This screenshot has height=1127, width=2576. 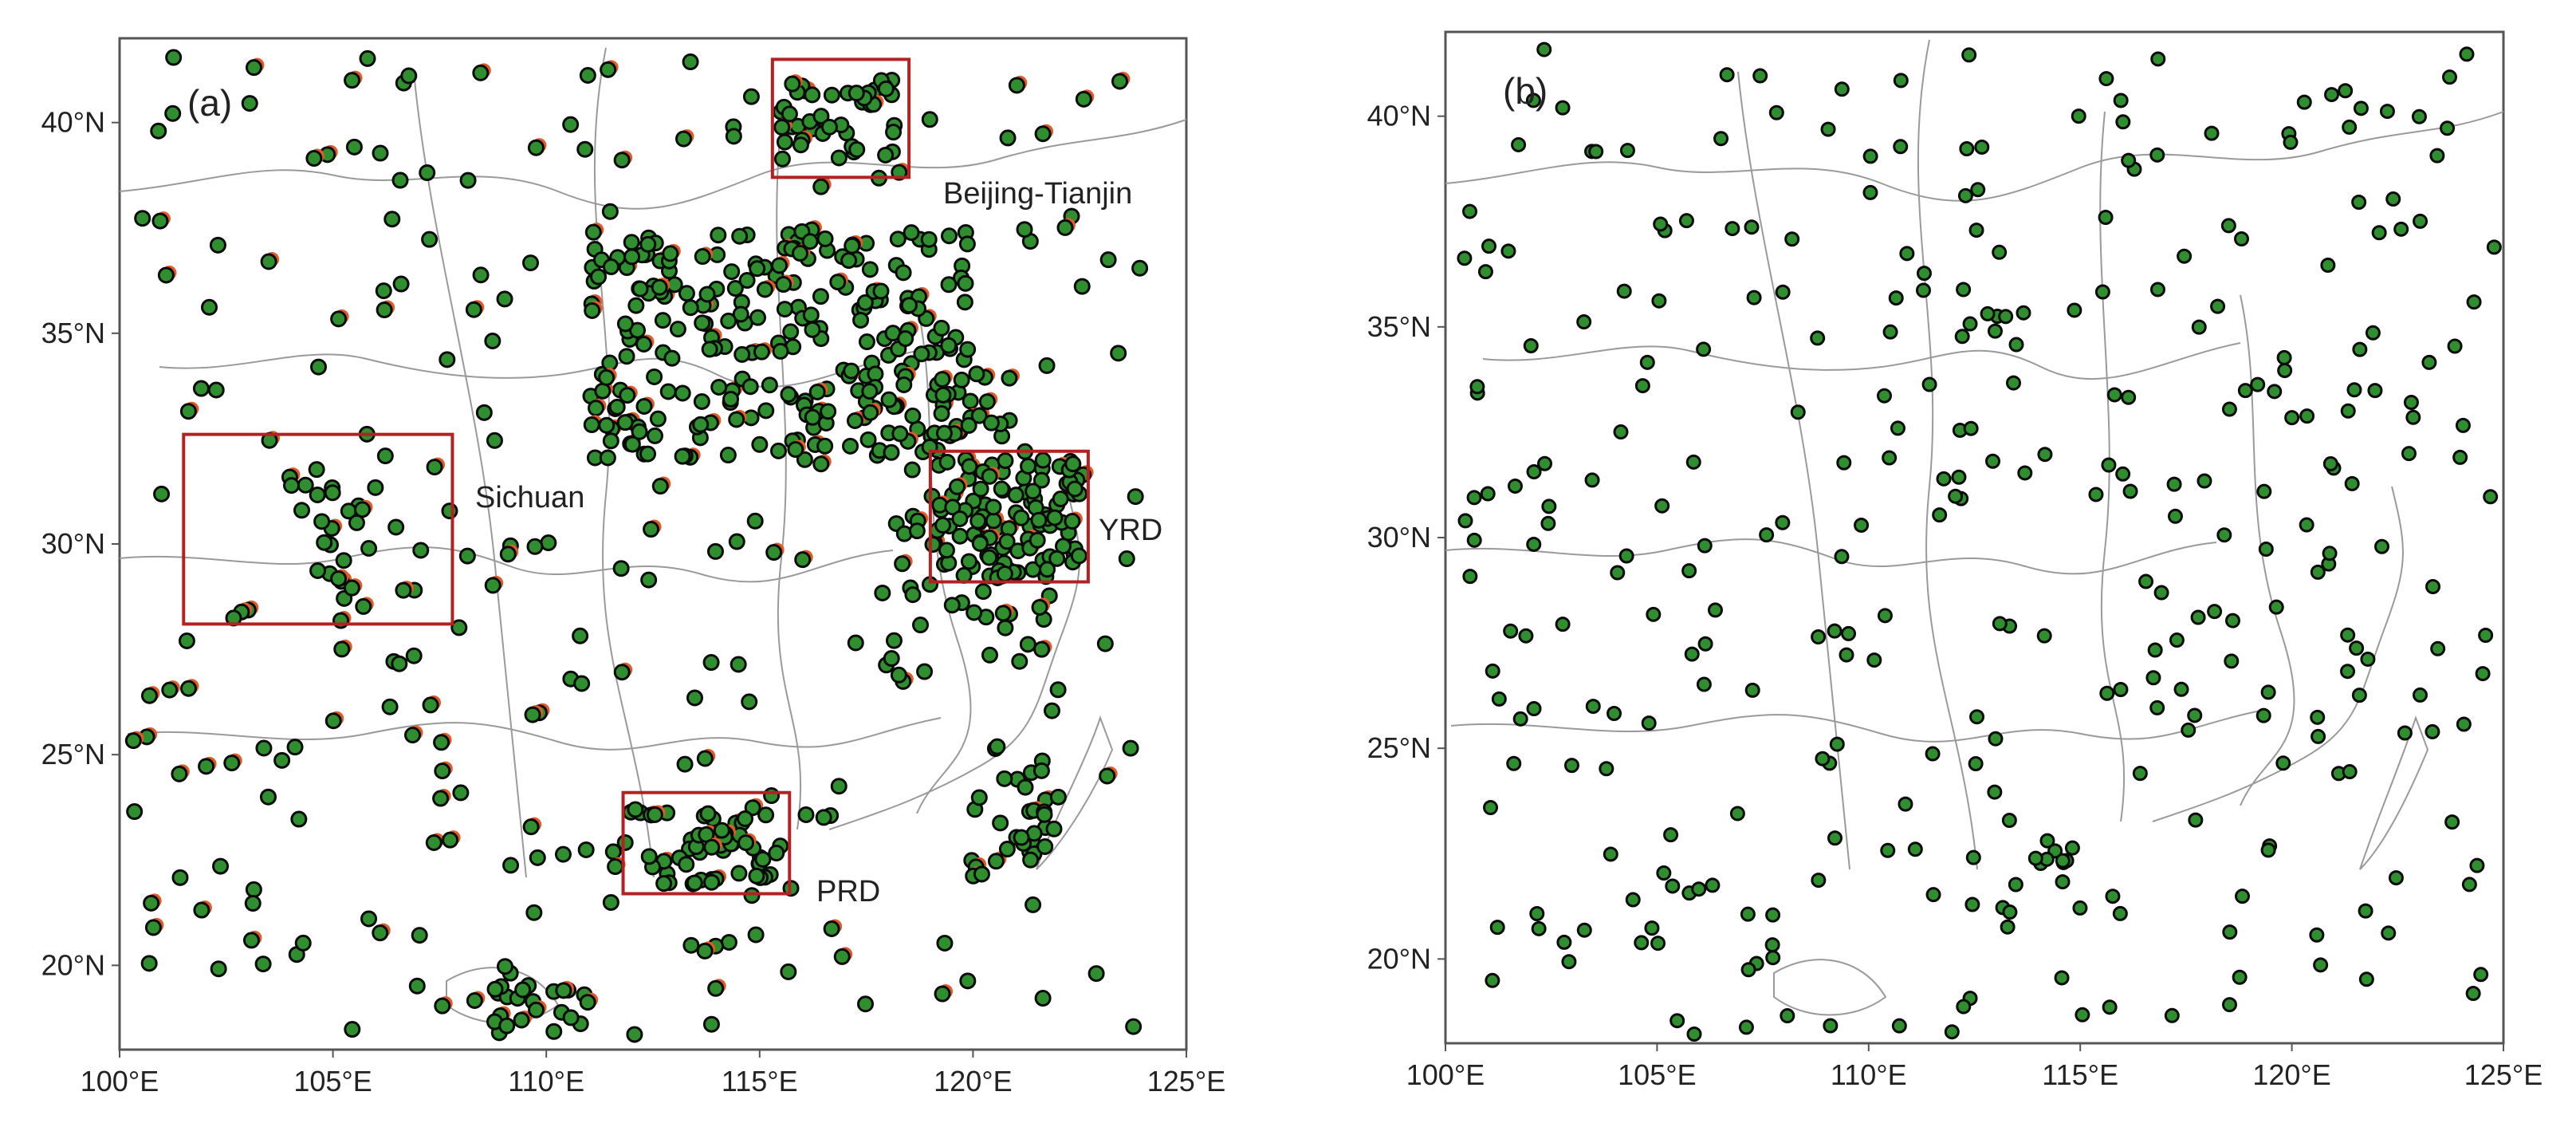 What do you see at coordinates (1657, 1074) in the screenshot?
I see `lon-tick-label: 105°E` at bounding box center [1657, 1074].